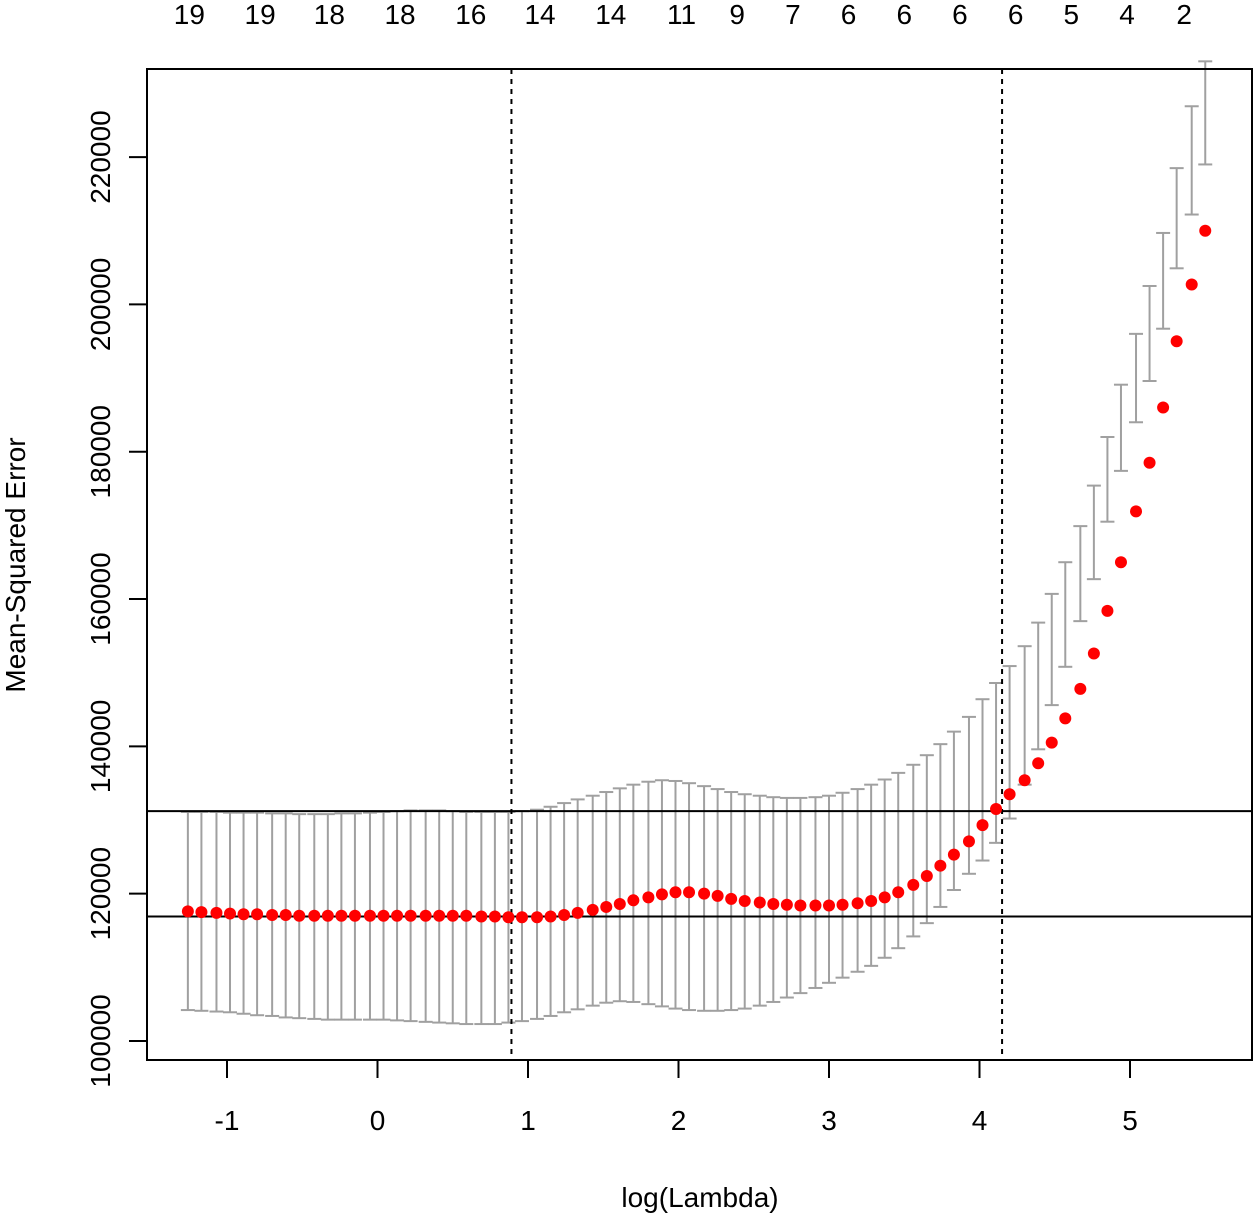 The height and width of the screenshot is (1214, 1255). Describe the element at coordinates (100, 156) in the screenshot. I see `y-tick-label: 220000` at that location.